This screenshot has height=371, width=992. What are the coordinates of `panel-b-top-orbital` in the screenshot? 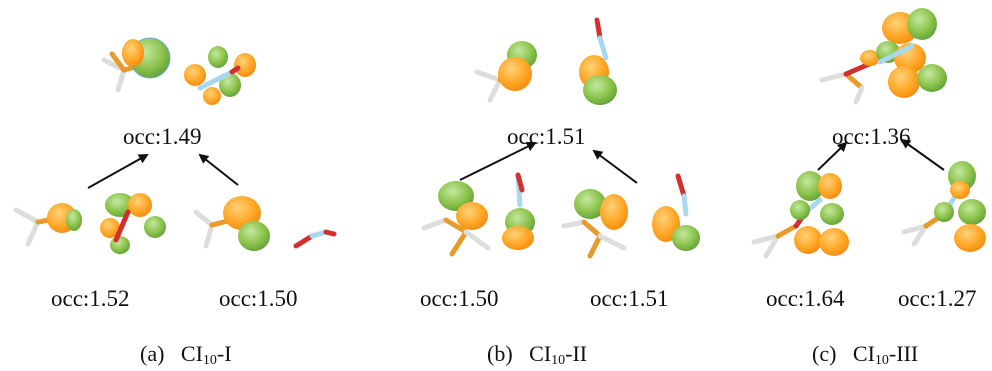 It's located at (545, 61).